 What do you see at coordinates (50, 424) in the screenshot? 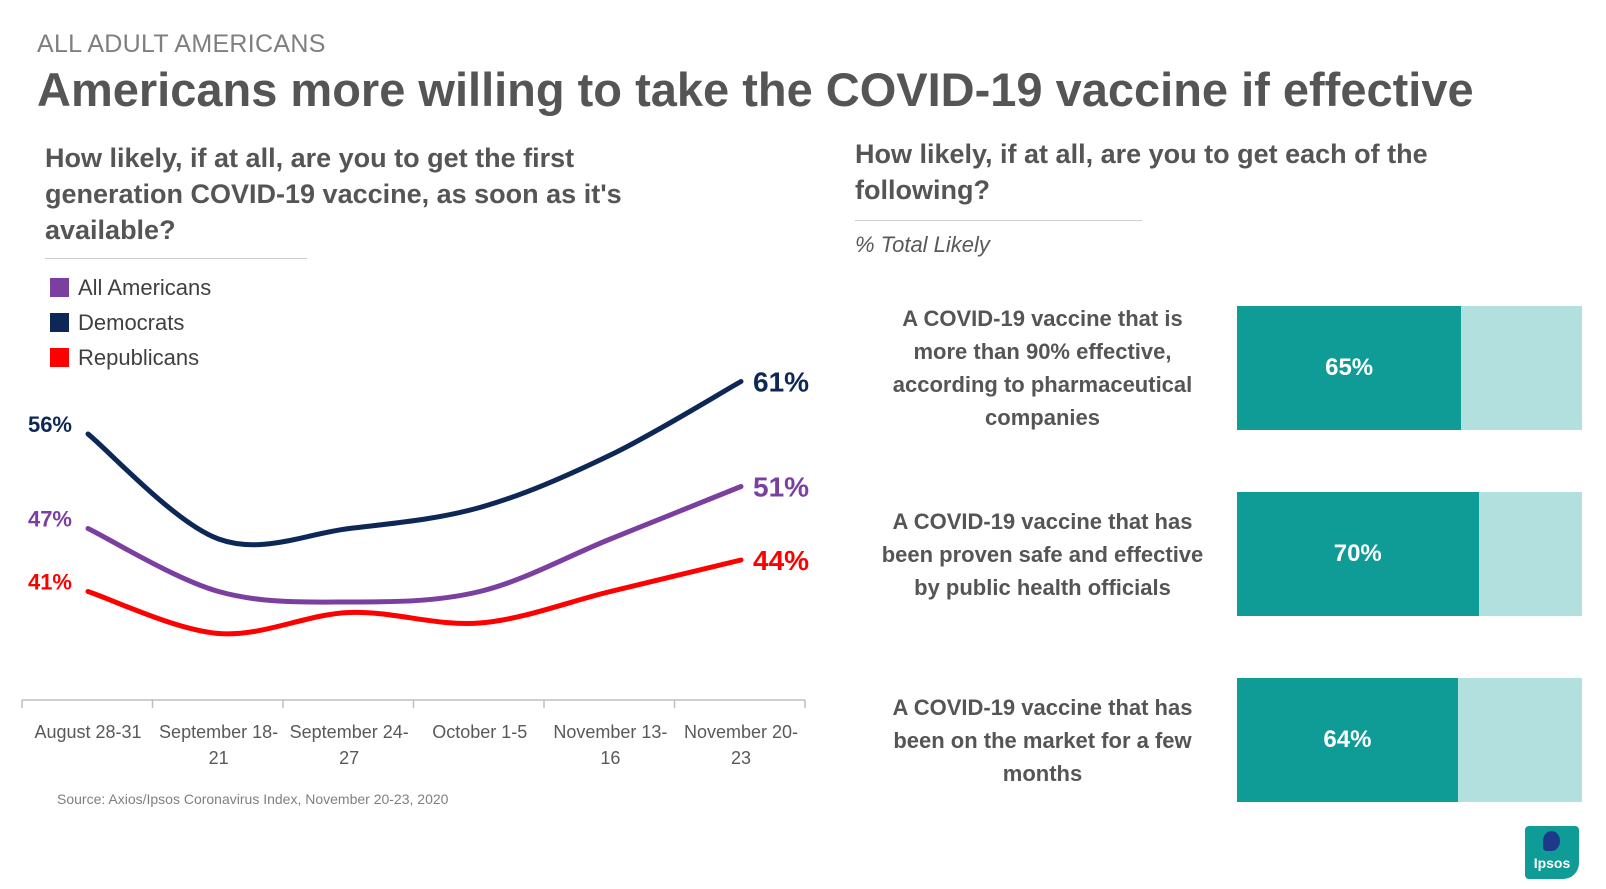
I see `start-value-label-democrats: 56%` at bounding box center [50, 424].